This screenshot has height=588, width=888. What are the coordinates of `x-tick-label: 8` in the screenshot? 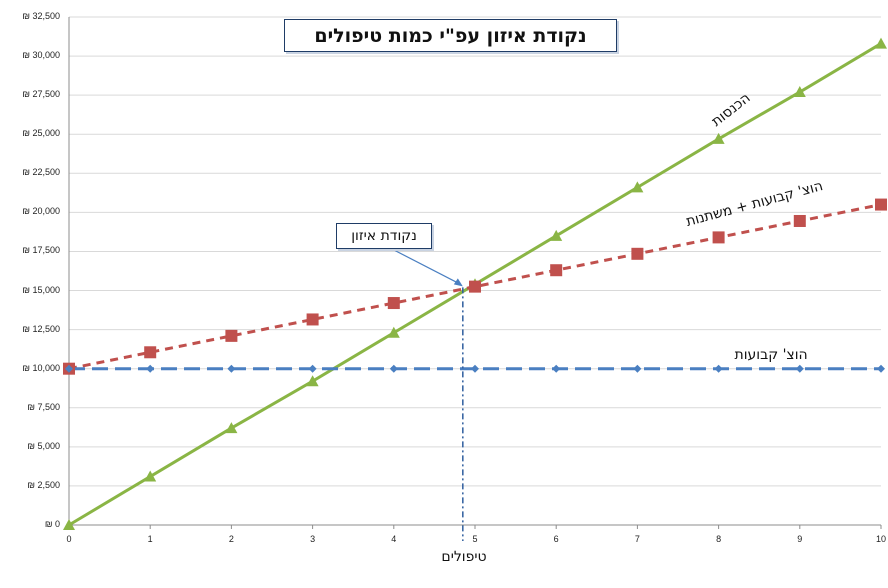 It's located at (719, 539).